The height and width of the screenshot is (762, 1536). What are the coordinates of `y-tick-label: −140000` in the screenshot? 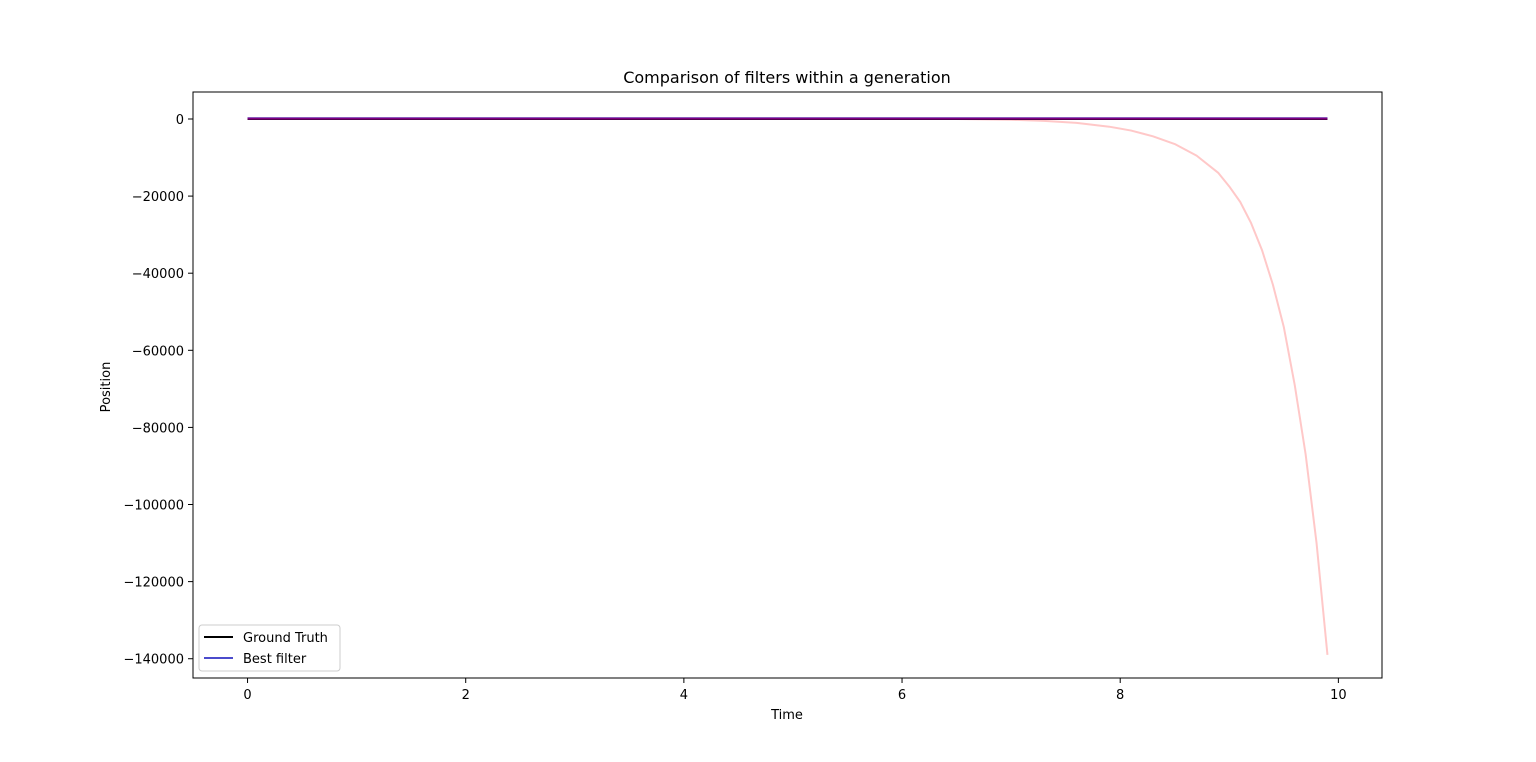 It's located at (153, 660).